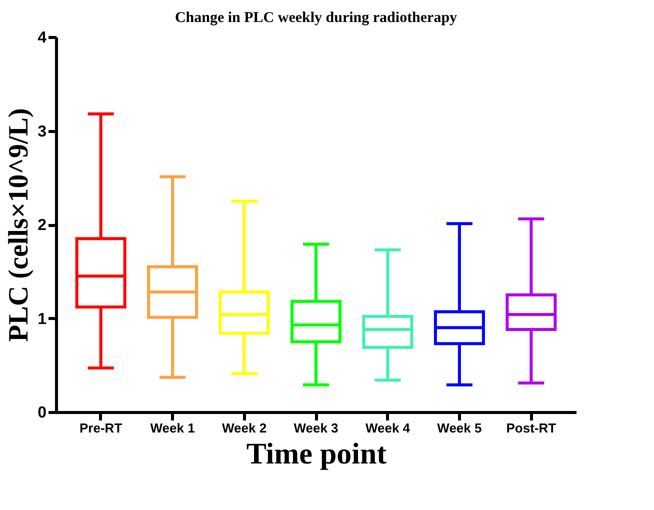 This screenshot has width=654, height=510. I want to click on x-tick-label: Week 5, so click(459, 428).